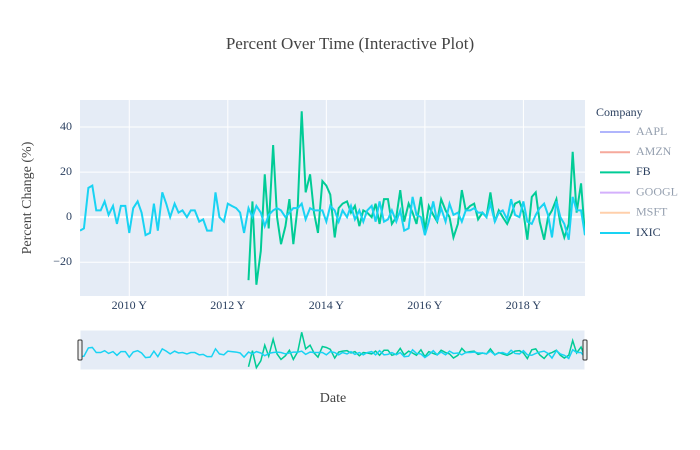 This screenshot has height=450, width=700. What do you see at coordinates (630, 232) in the screenshot?
I see `legend-item: IXIC` at bounding box center [630, 232].